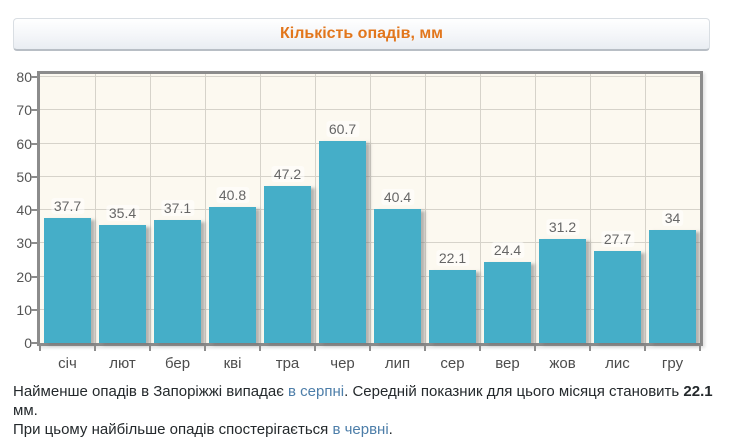 The height and width of the screenshot is (439, 731). I want to click on x-axis-label: січ, so click(67, 363).